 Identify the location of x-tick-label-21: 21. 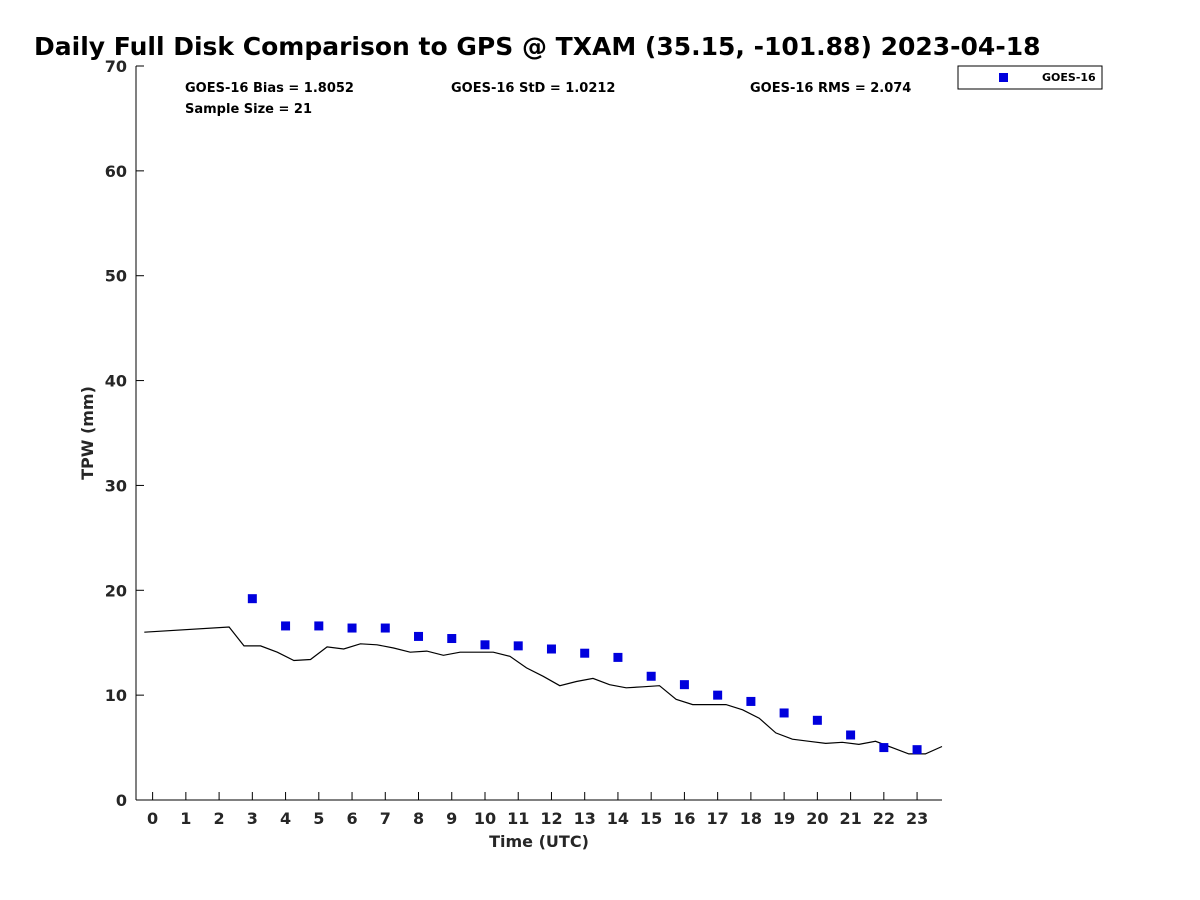
(850, 818).